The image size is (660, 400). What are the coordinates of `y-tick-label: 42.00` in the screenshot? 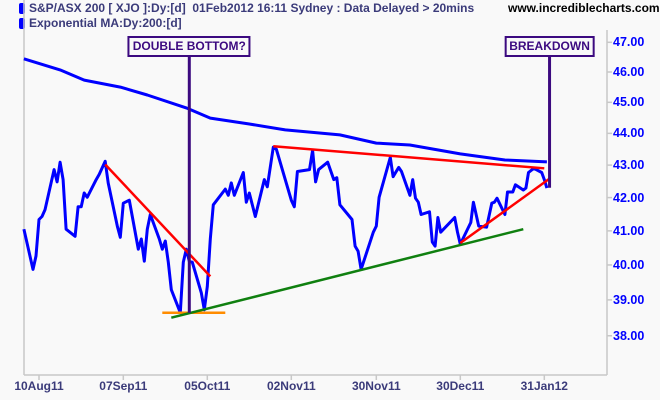 It's located at (629, 197).